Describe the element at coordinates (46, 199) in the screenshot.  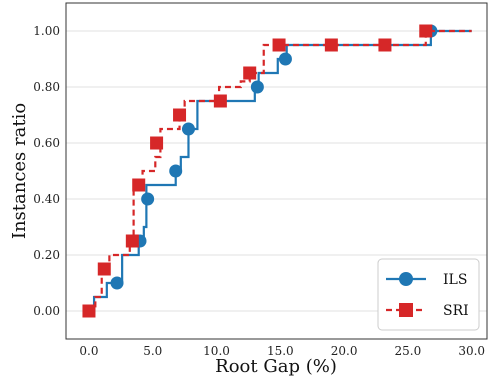
I see `y-tick-label: 0.40` at that location.